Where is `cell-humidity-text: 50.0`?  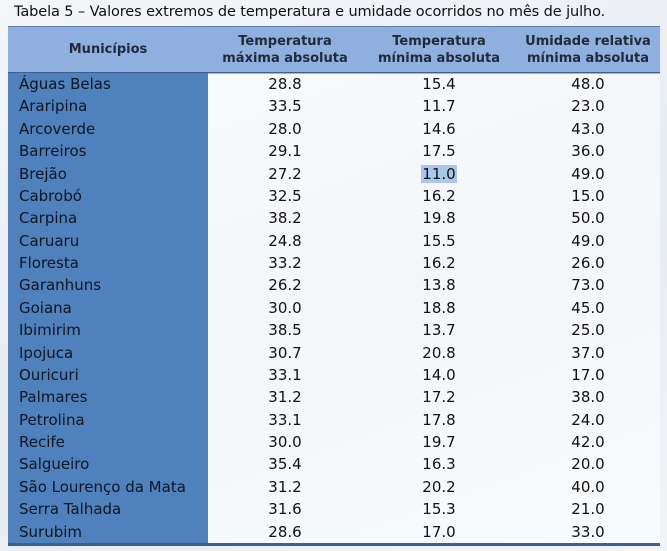 cell-humidity-text: 50.0 is located at coordinates (588, 218).